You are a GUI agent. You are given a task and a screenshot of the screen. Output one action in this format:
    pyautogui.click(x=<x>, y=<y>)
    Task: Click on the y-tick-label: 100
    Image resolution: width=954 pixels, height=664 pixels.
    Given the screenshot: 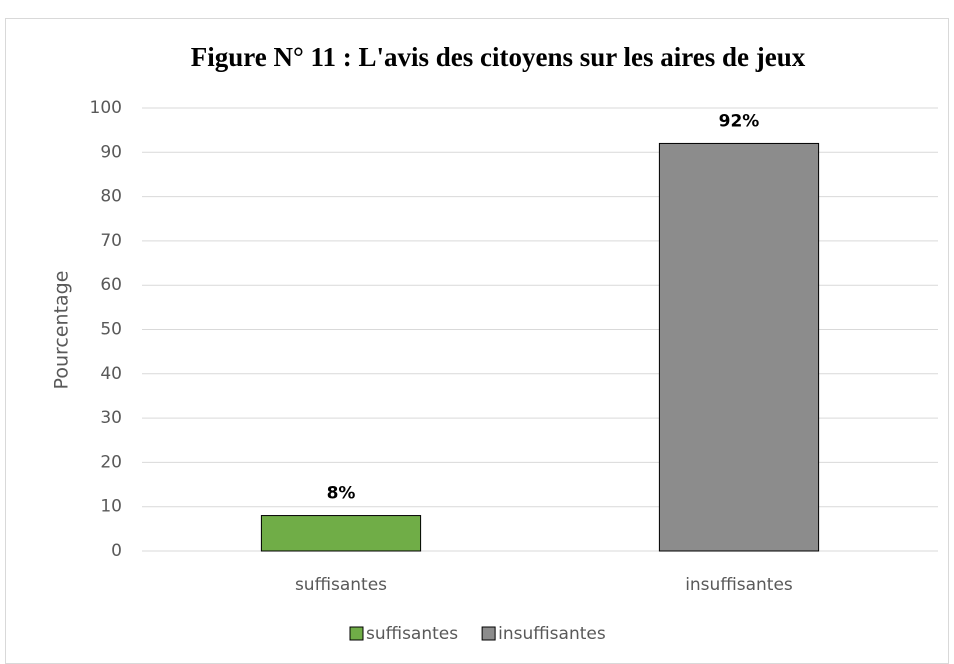 What is the action you would take?
    pyautogui.click(x=106, y=108)
    